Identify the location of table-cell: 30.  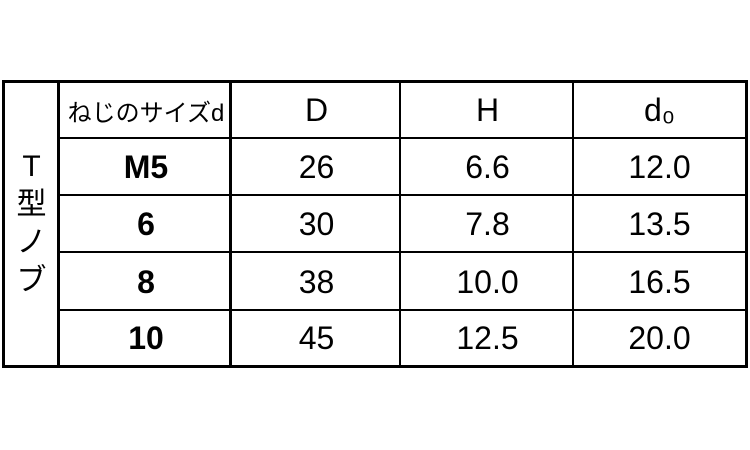
(316, 224).